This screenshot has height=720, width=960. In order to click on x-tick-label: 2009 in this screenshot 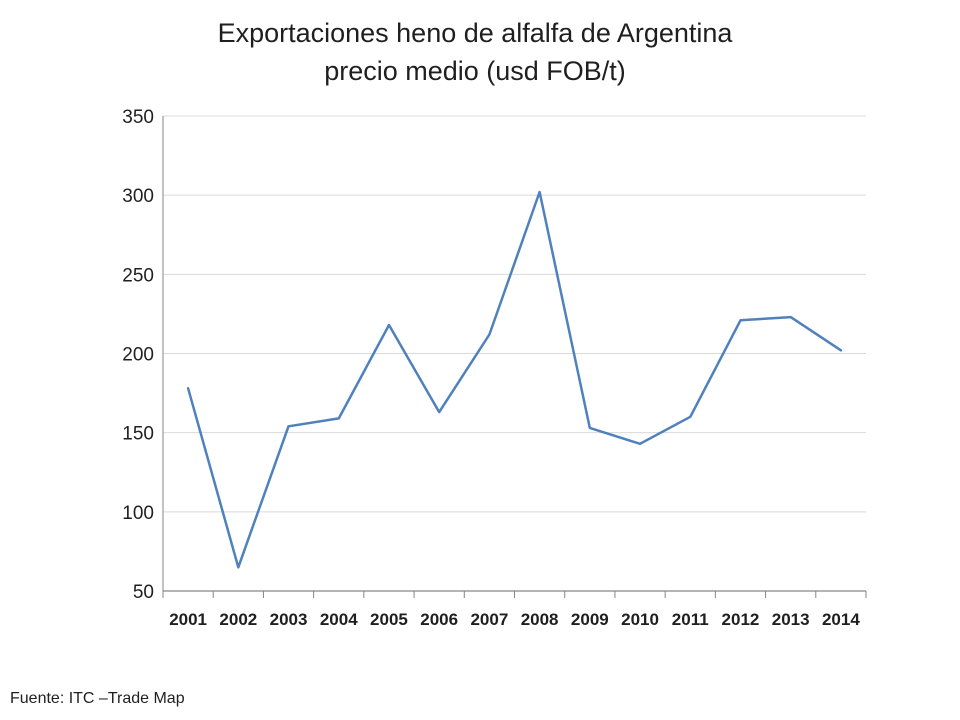, I will do `click(590, 619)`.